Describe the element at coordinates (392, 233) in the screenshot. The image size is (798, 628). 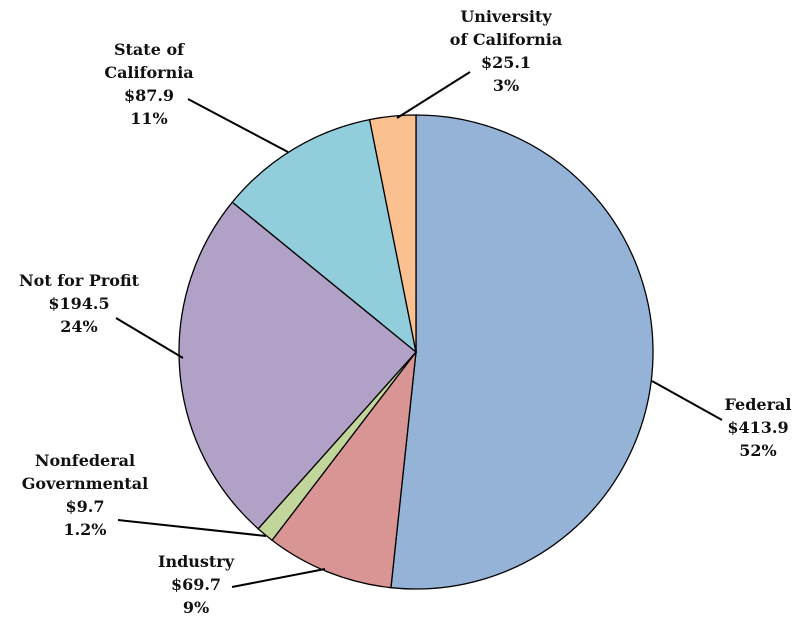
I see `pie-slice-university-of-california` at that location.